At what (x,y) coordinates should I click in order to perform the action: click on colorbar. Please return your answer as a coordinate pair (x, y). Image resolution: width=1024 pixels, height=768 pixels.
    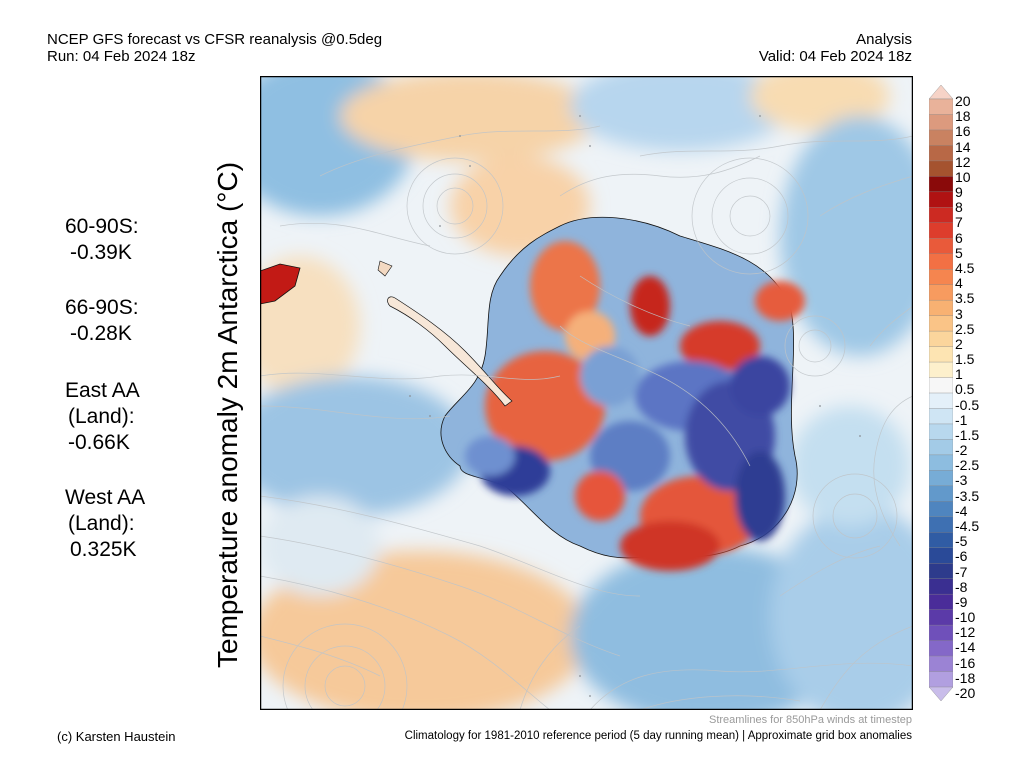
    Looking at the image, I should click on (941, 393).